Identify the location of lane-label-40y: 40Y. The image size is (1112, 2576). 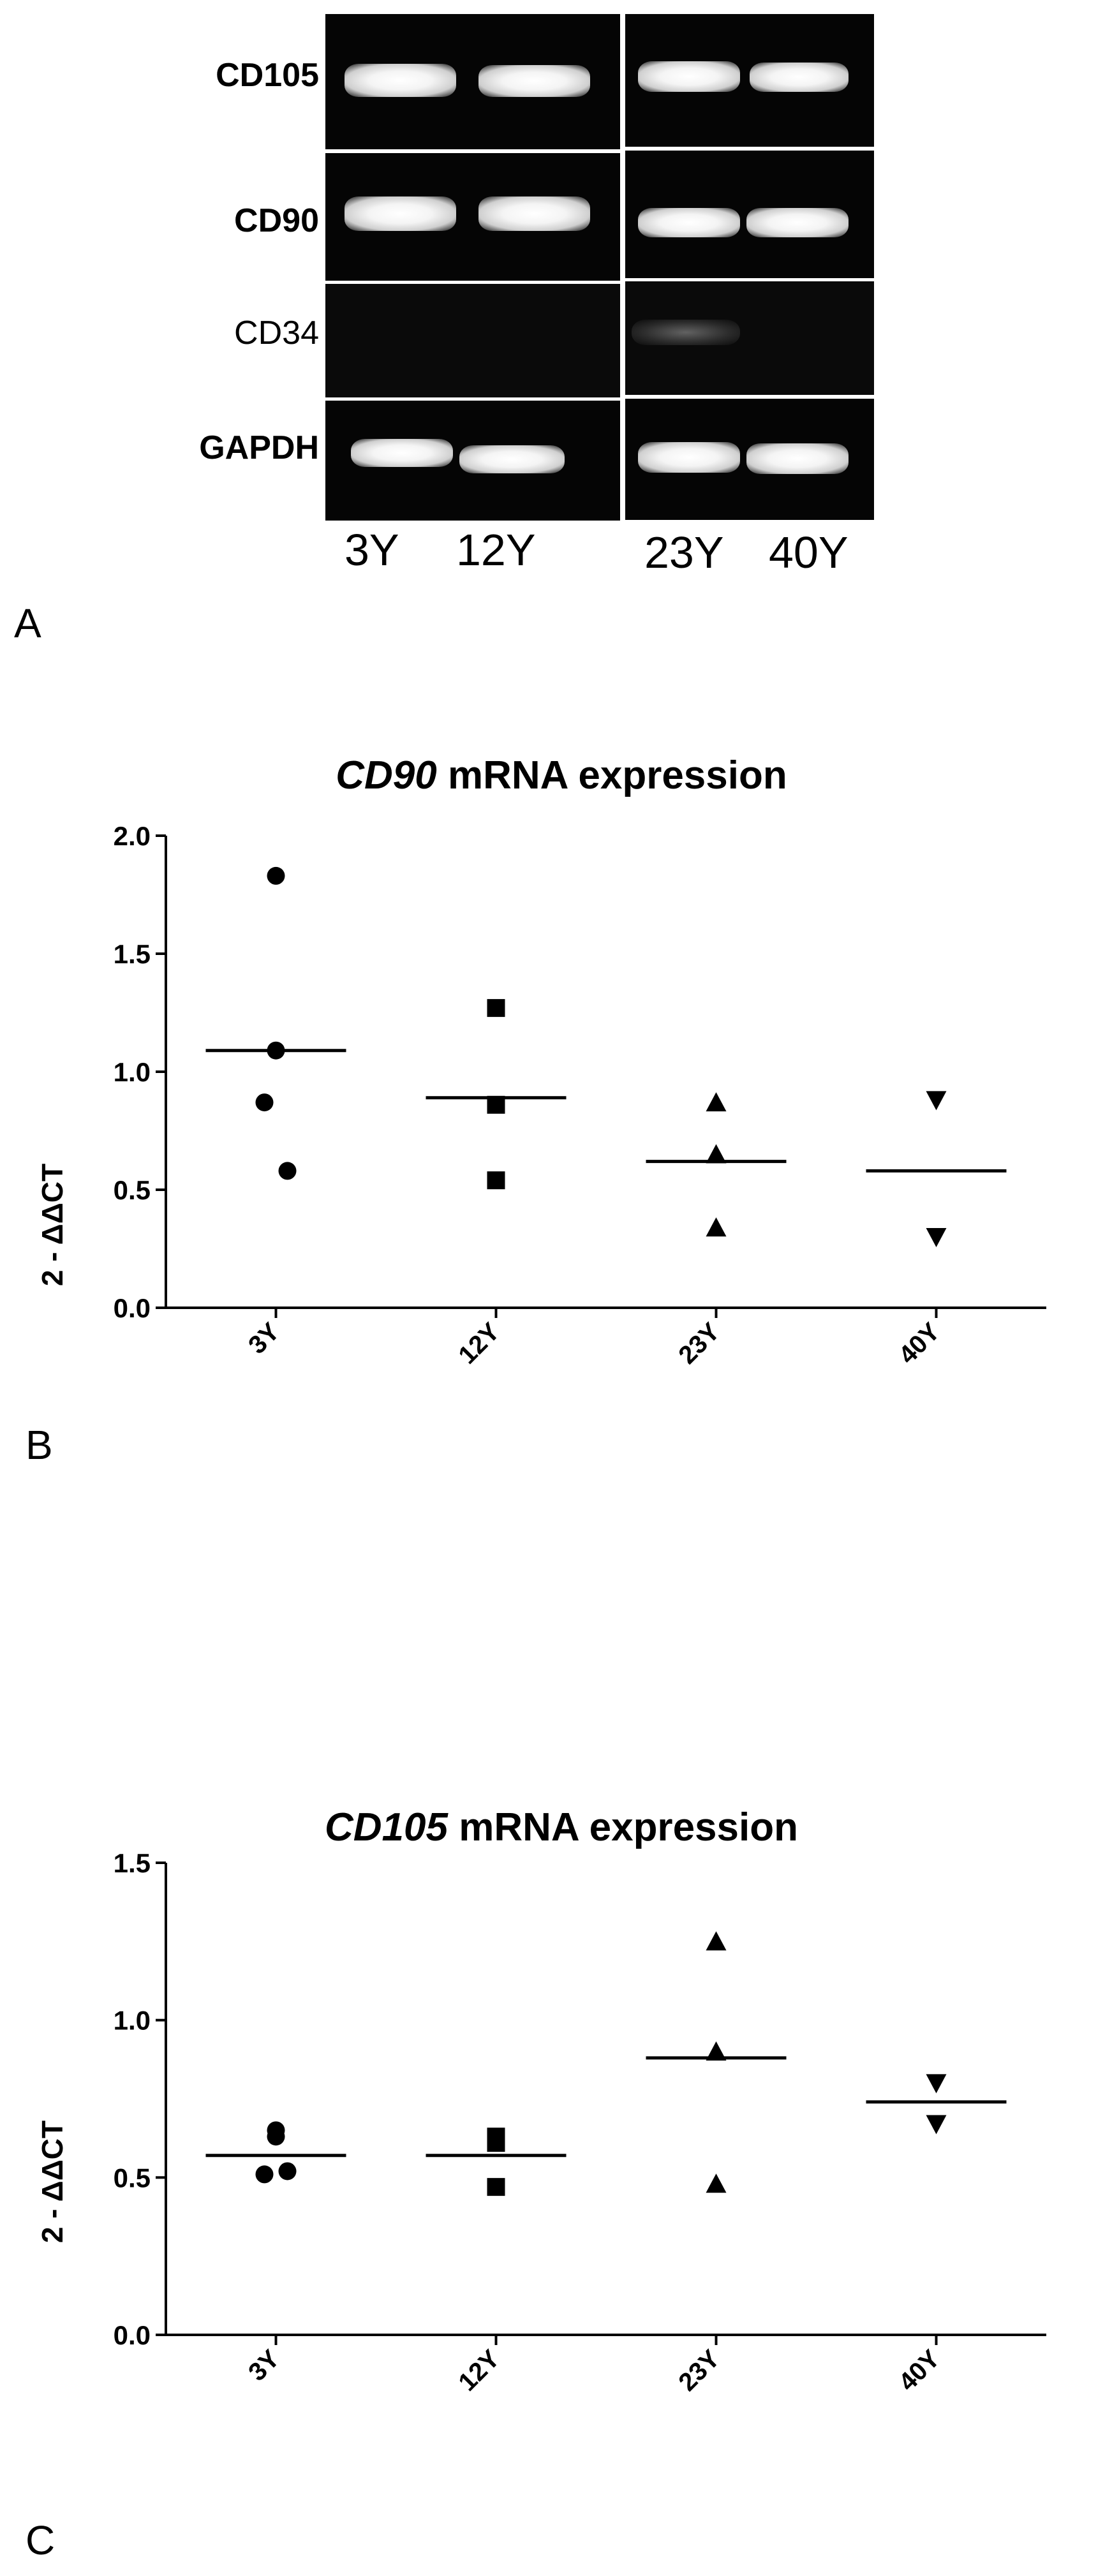
(809, 552).